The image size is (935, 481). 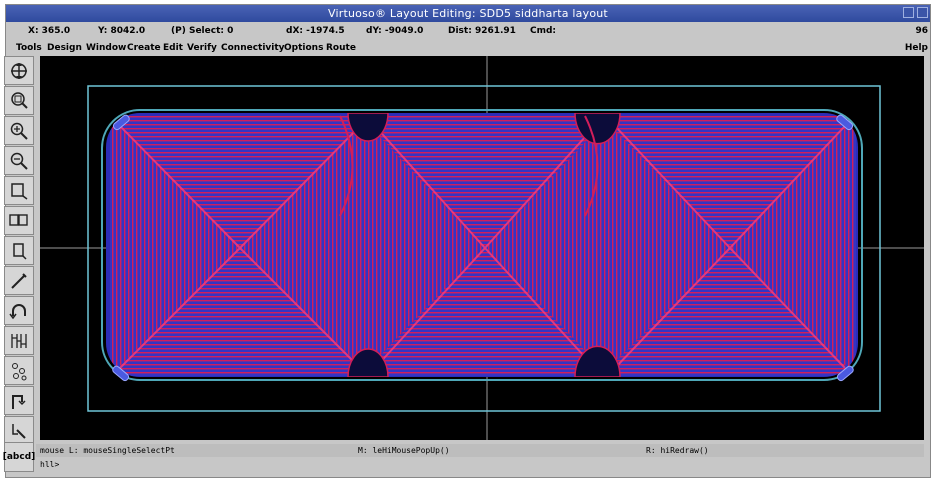 What do you see at coordinates (315, 31) in the screenshot?
I see `delta-x: dX: -1974.5` at bounding box center [315, 31].